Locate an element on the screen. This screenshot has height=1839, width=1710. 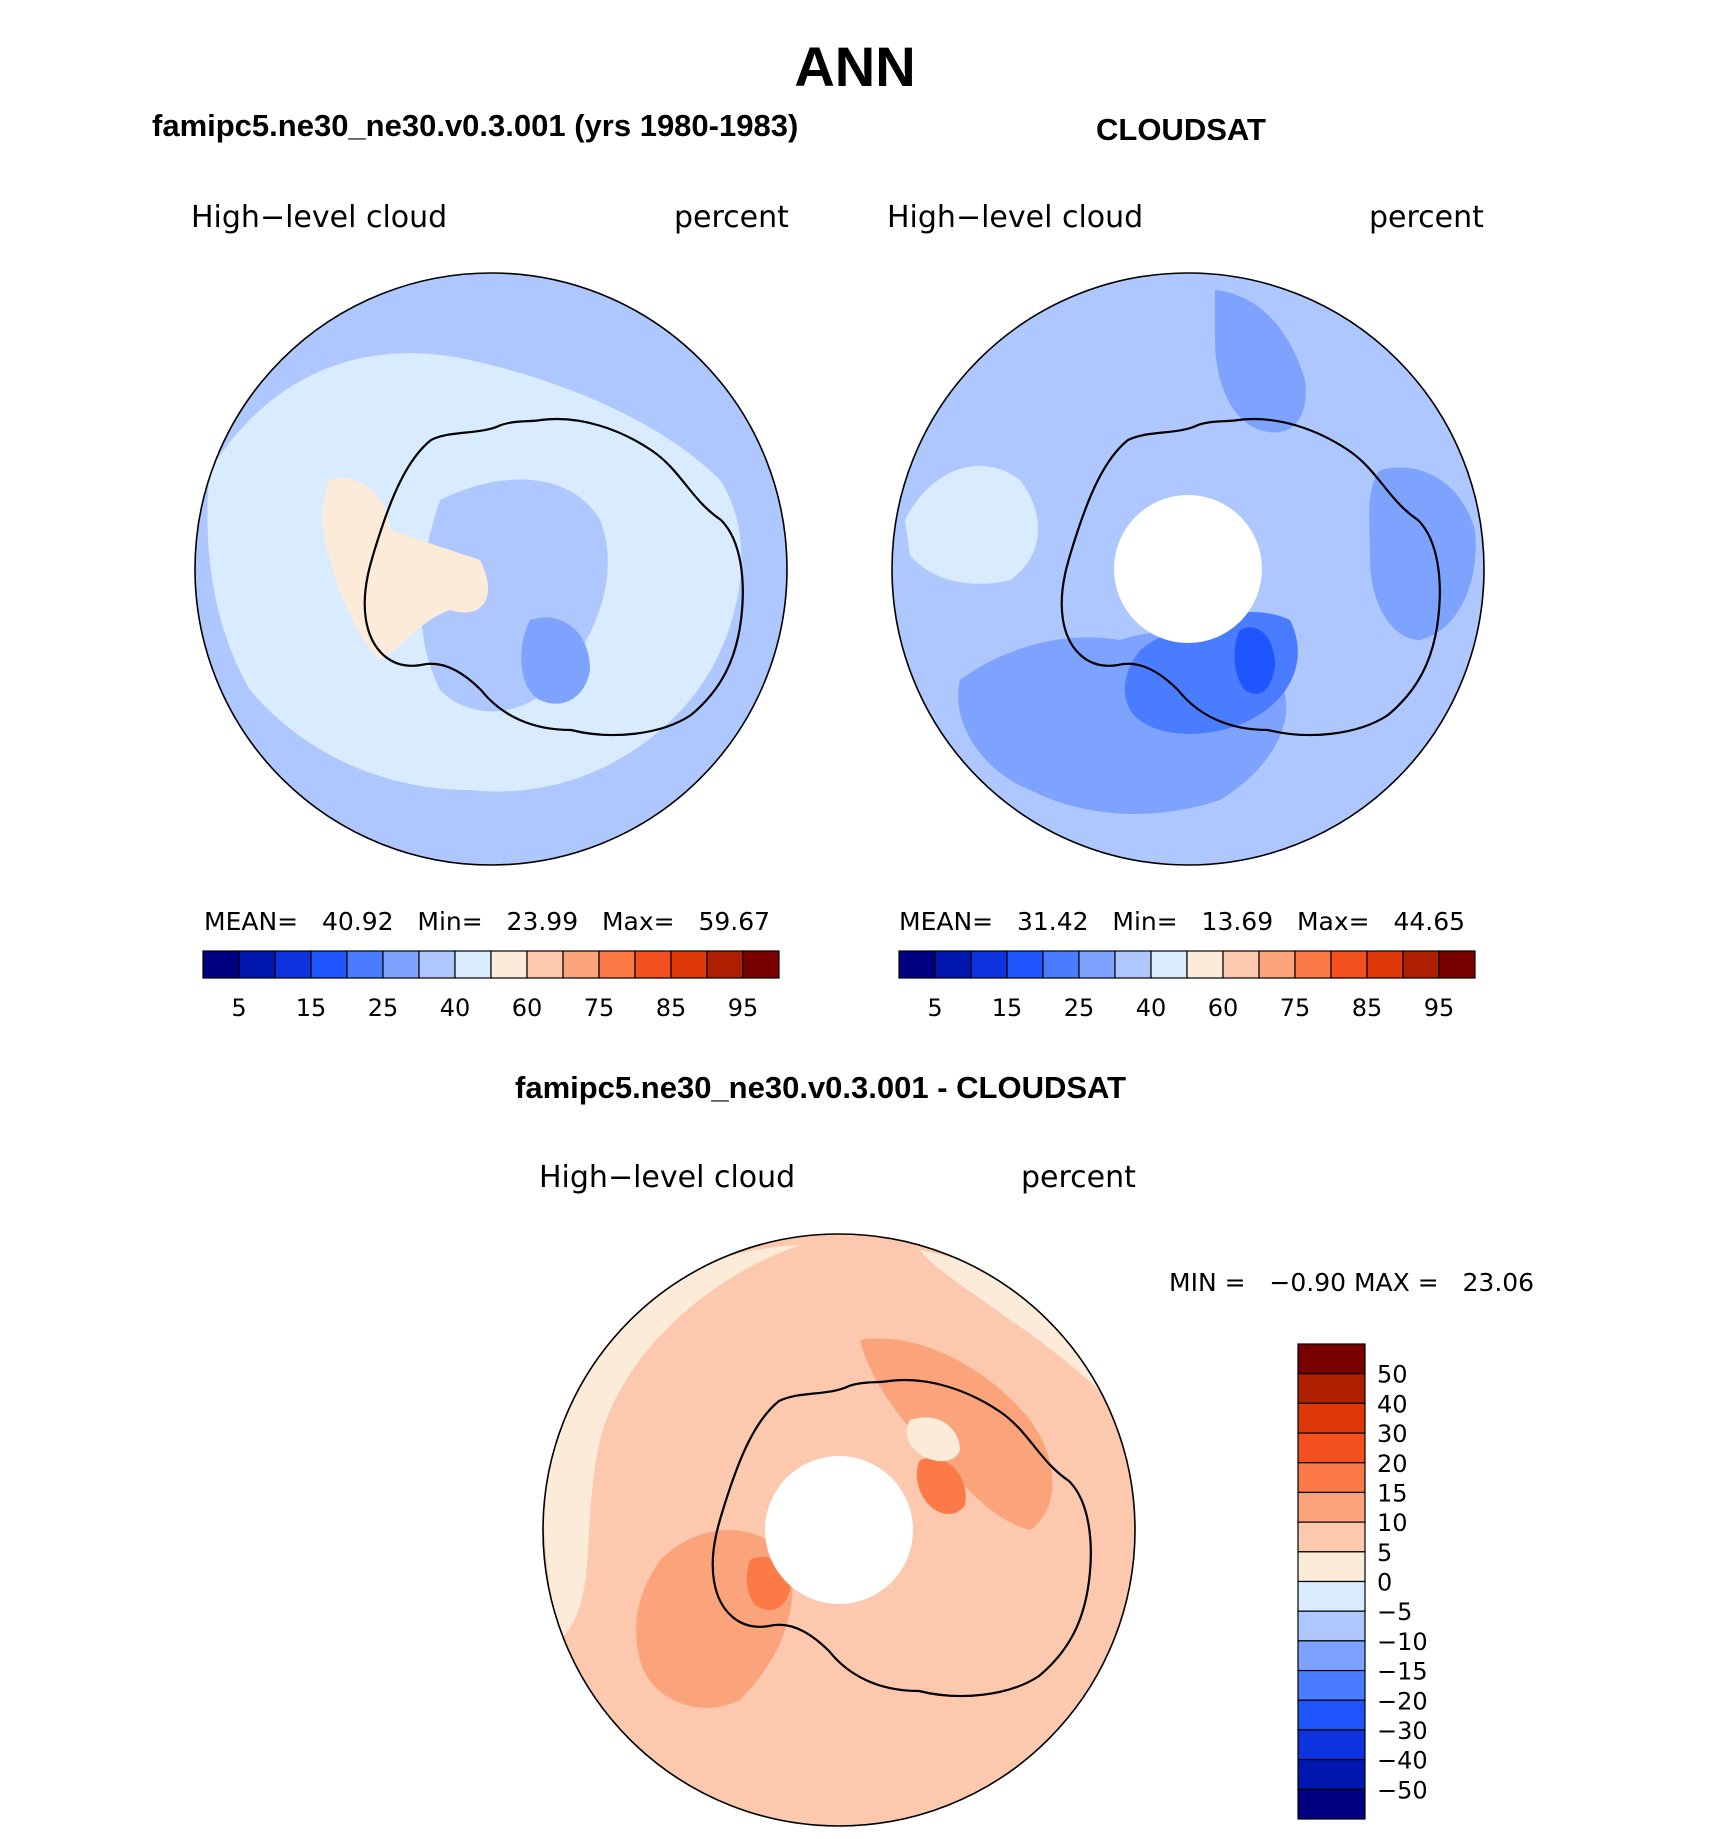
obs-map is located at coordinates (1188, 569).